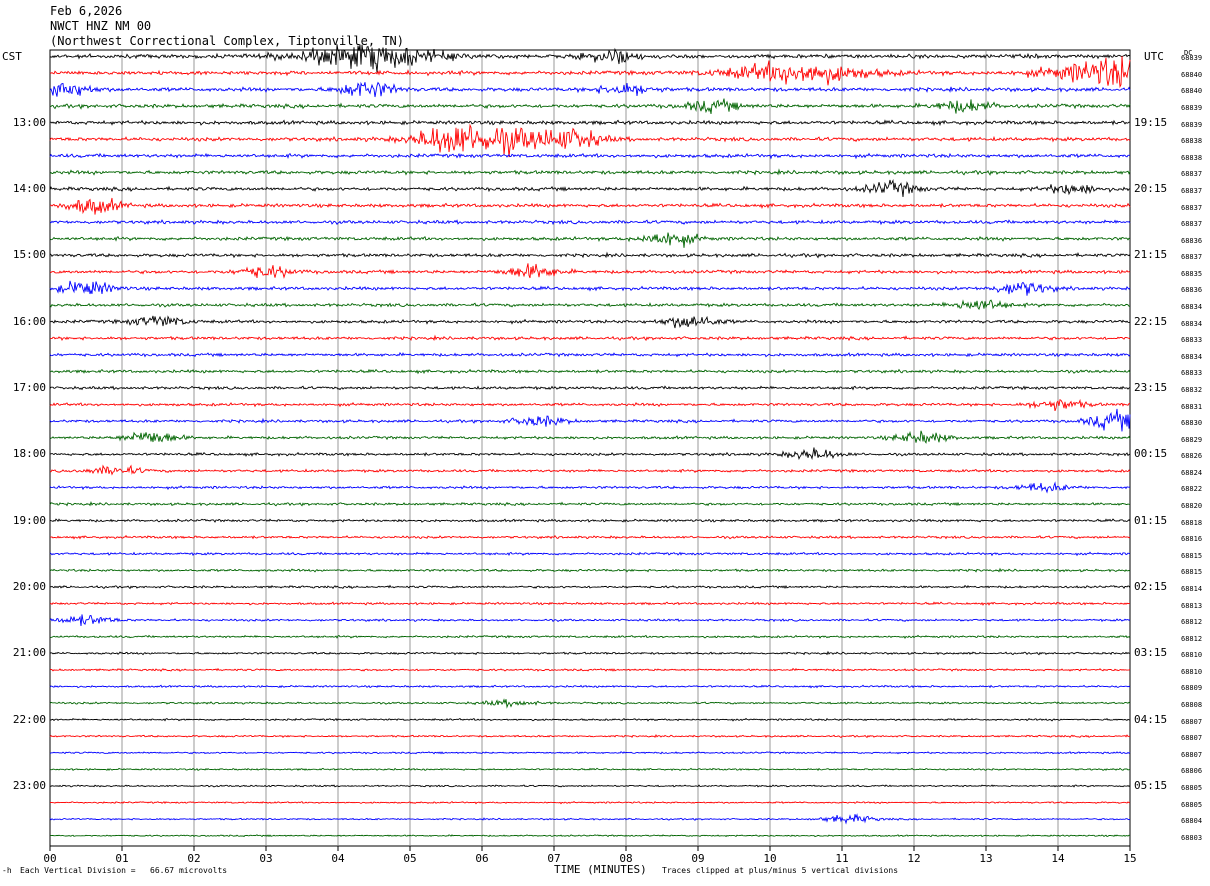  I want to click on x-tick-label: 01, so click(122, 858).